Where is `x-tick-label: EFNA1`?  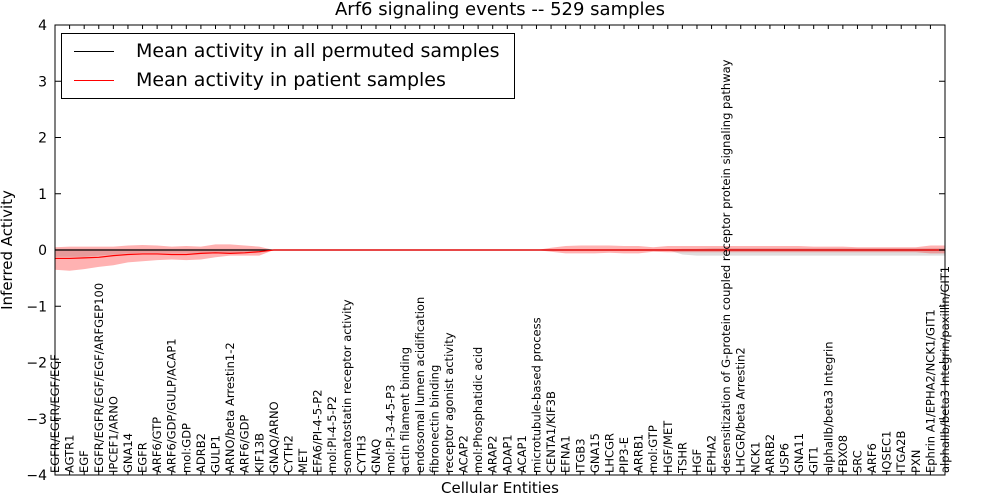 x-tick-label: EFNA1 is located at coordinates (566, 454).